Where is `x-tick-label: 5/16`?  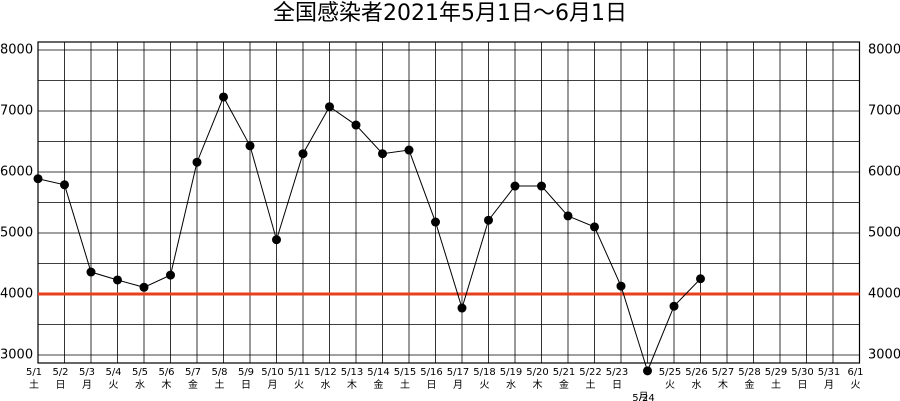 x-tick-label: 5/16 is located at coordinates (431, 372).